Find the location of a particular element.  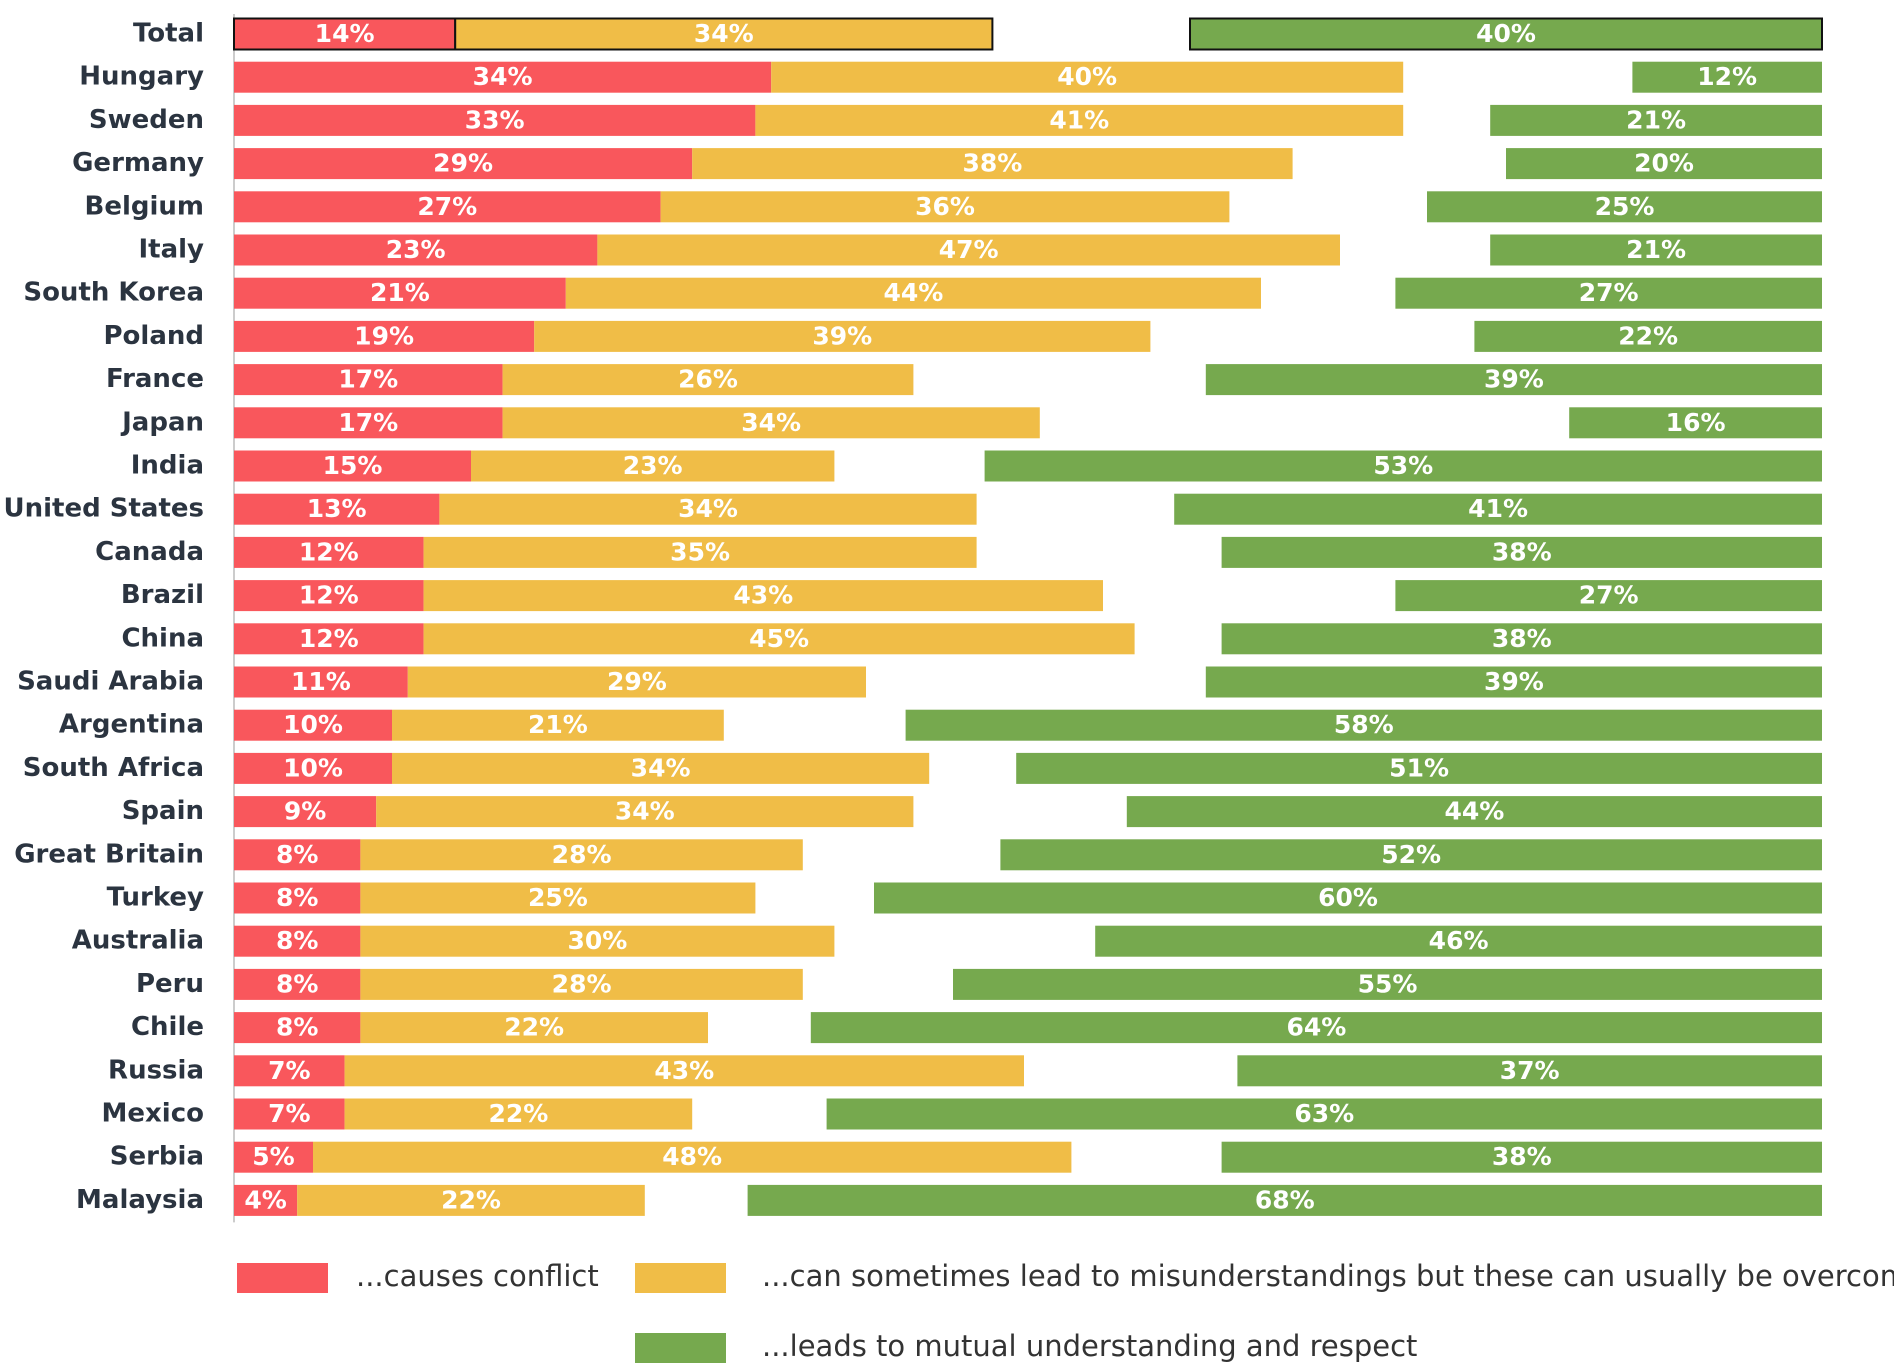

value-label: 4% is located at coordinates (265, 1199).